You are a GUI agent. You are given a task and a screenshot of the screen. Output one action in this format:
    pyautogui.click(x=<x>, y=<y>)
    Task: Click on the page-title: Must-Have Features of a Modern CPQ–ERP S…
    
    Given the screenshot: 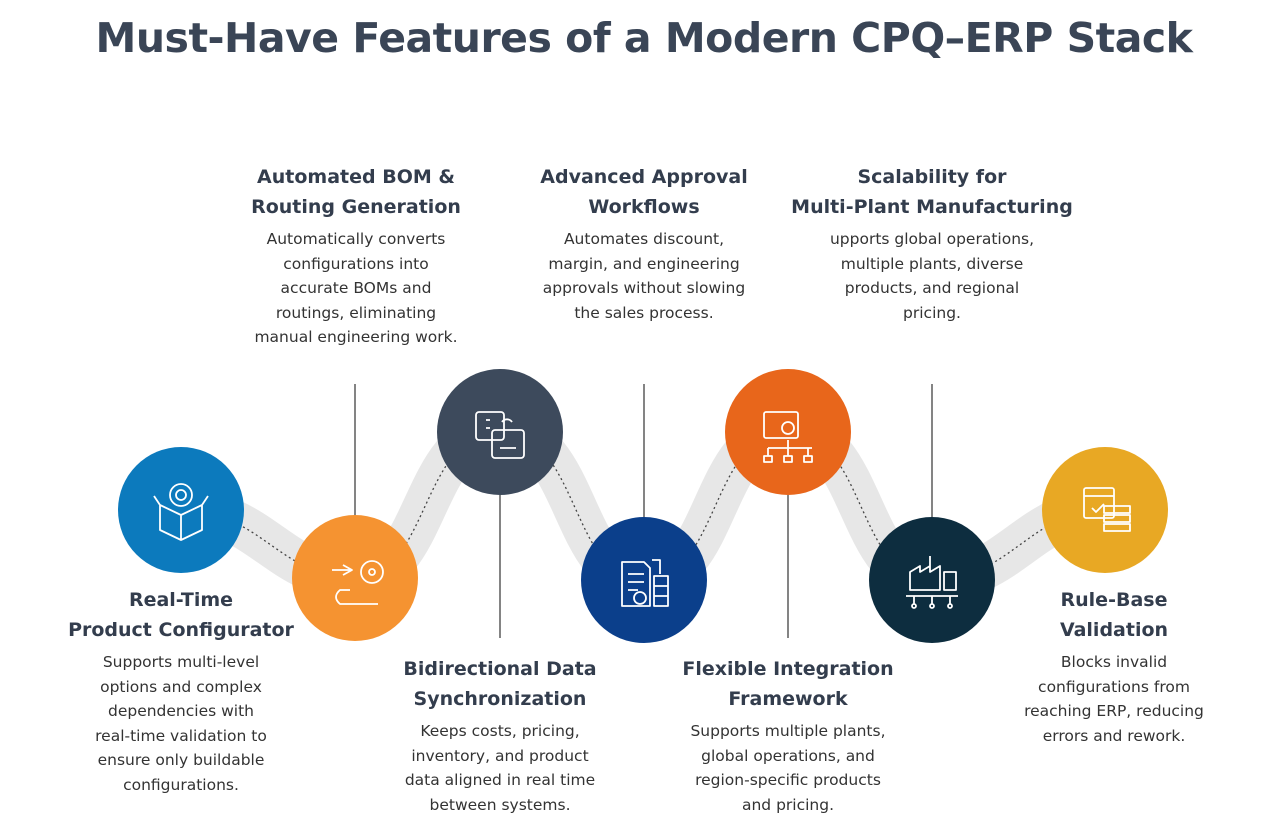 What is the action you would take?
    pyautogui.click(x=644, y=38)
    